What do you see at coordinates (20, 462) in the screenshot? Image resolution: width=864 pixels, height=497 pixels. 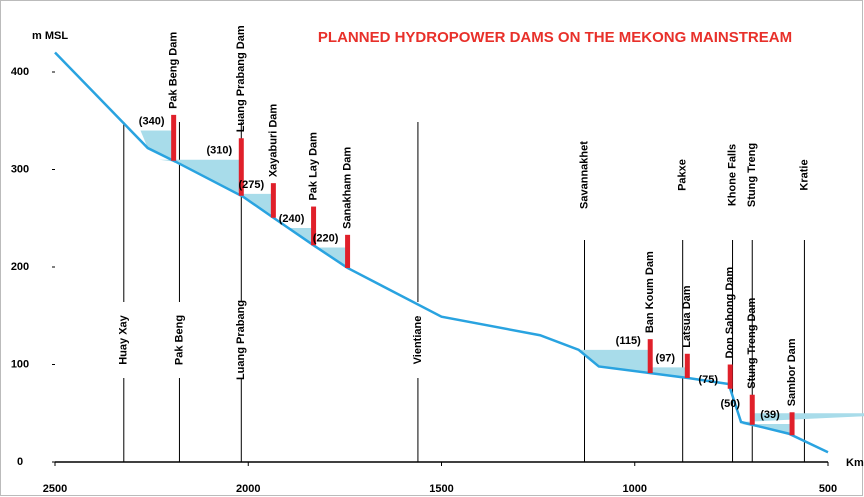 I see `y-tick-label: 0` at bounding box center [20, 462].